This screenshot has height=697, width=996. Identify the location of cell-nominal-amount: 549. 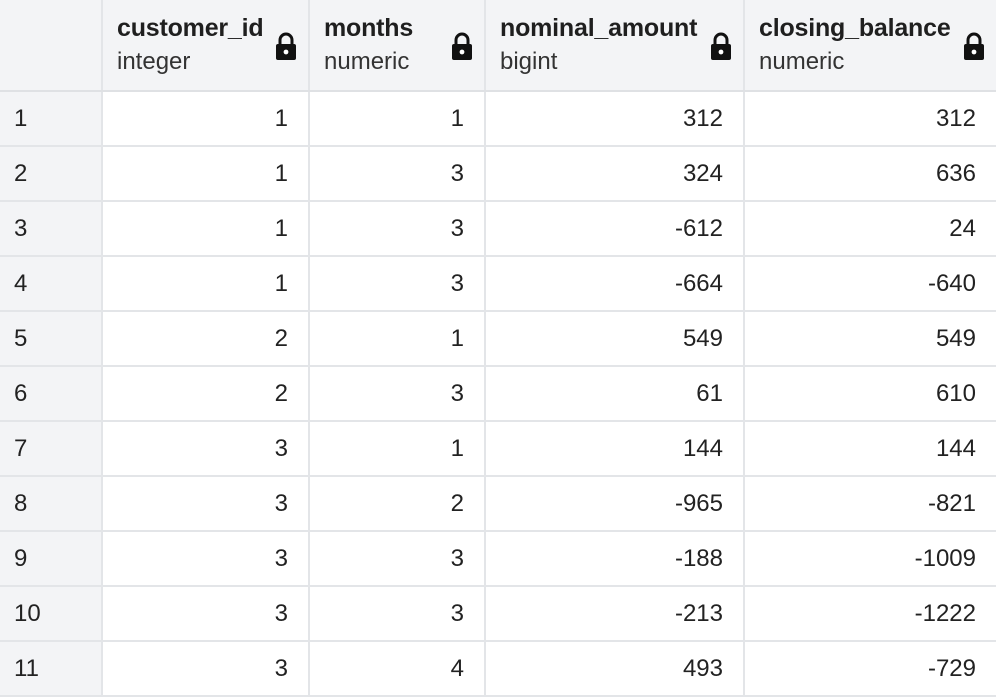
(615, 339).